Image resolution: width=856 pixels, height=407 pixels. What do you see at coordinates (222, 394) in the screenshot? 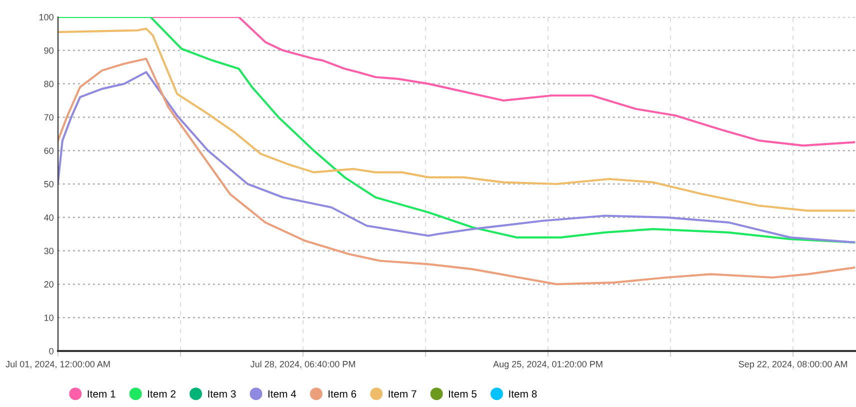
I see `legend-label: Item 3` at bounding box center [222, 394].